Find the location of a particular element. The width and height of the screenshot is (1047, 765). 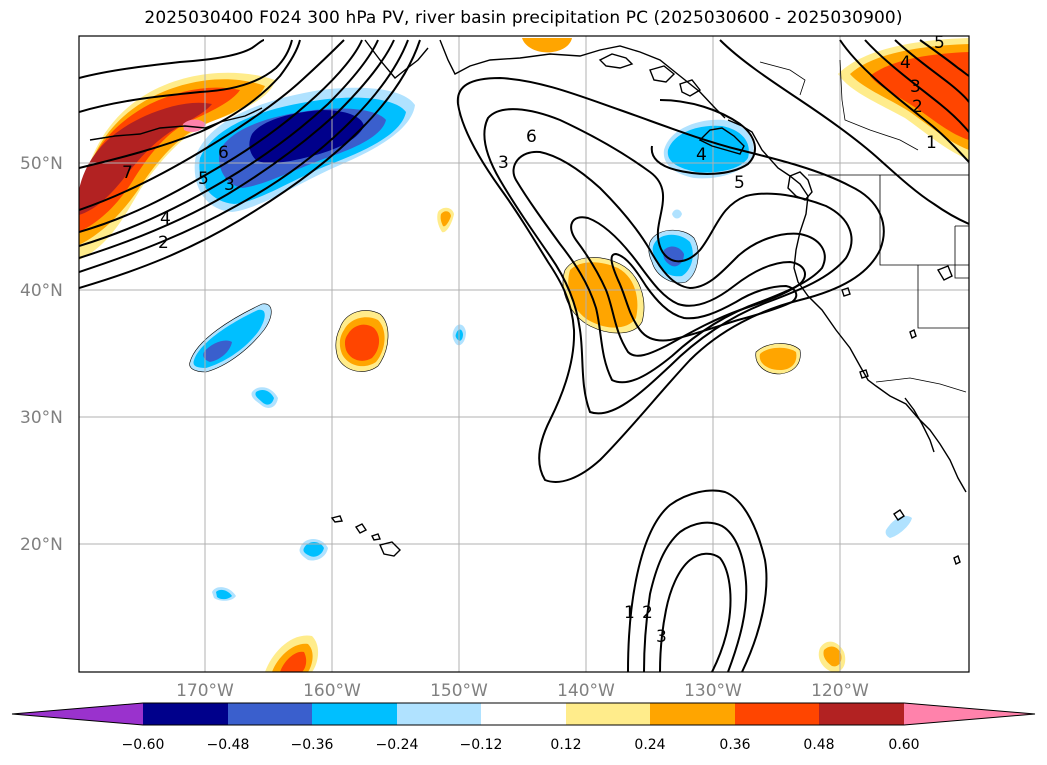

lat-label: 20°N is located at coordinates (41, 545).